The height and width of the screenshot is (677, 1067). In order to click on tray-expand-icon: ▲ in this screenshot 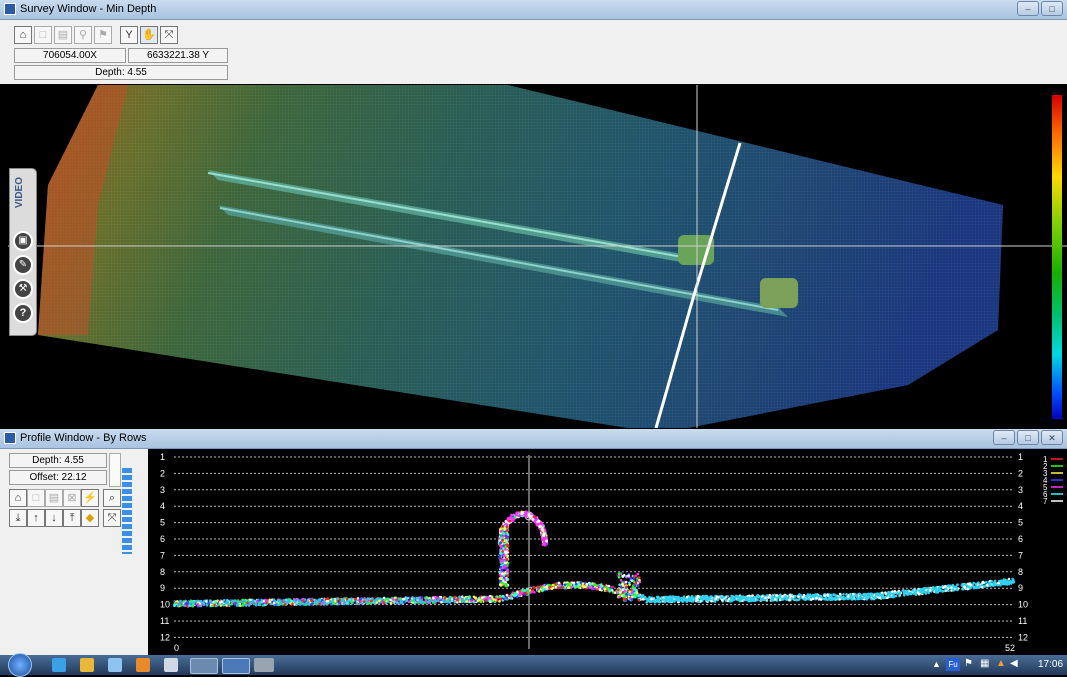, I will do `click(936, 664)`.